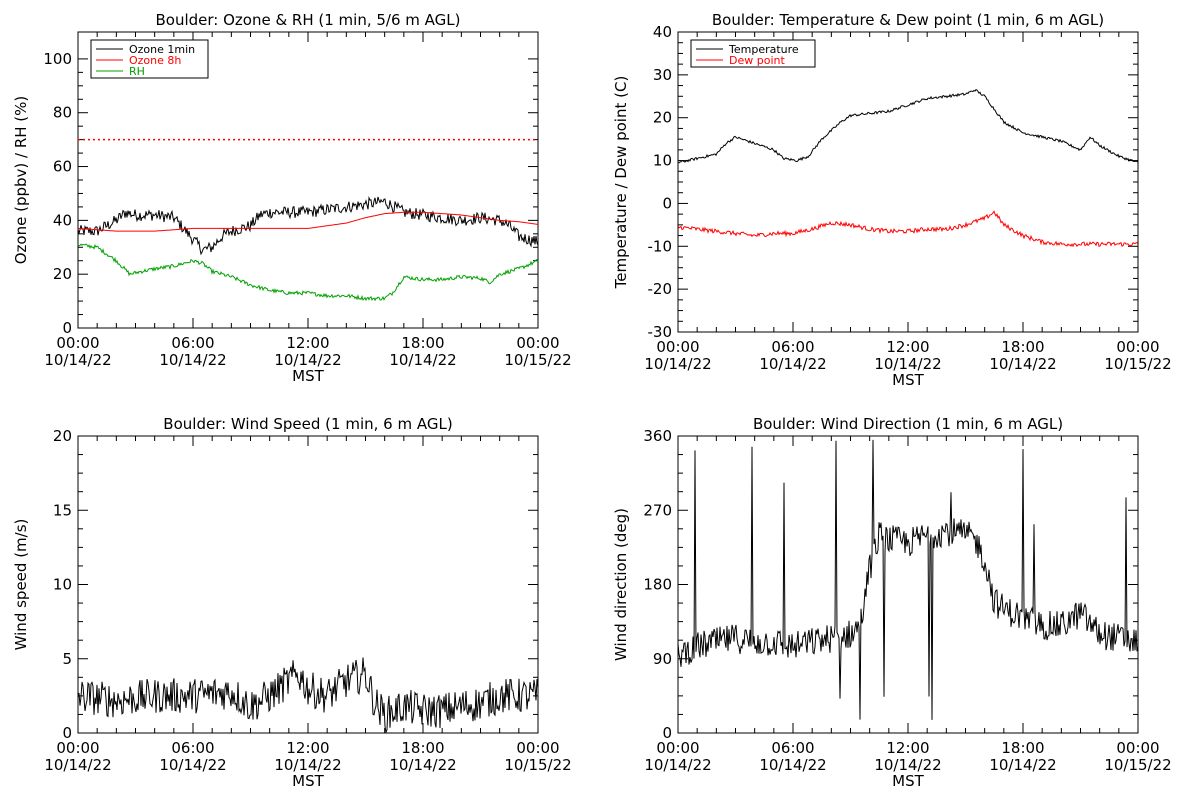 This screenshot has width=1200, height=800. I want to click on y-tick-label: 80, so click(62, 113).